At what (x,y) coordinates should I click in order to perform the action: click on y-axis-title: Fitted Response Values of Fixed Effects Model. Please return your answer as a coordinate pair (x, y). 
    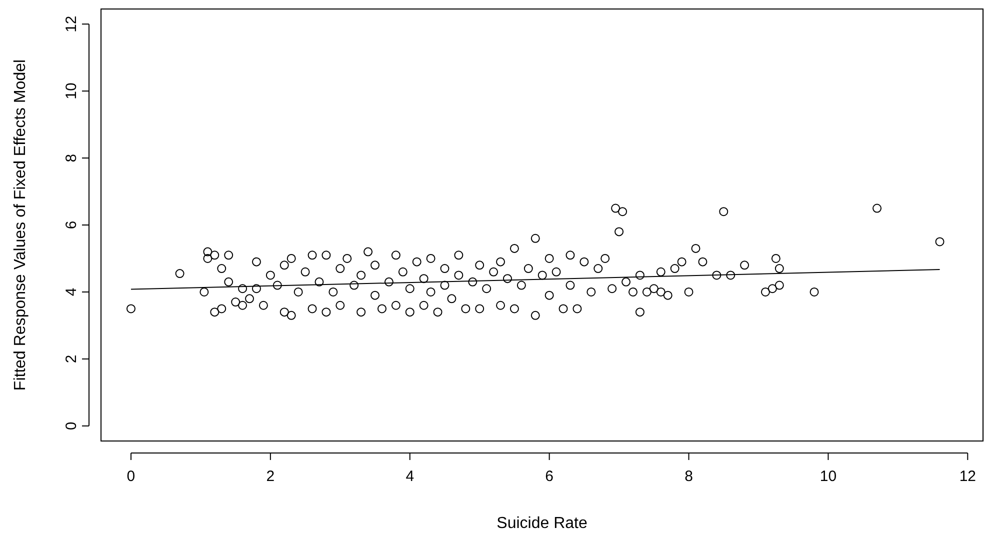
    Looking at the image, I should click on (20, 225).